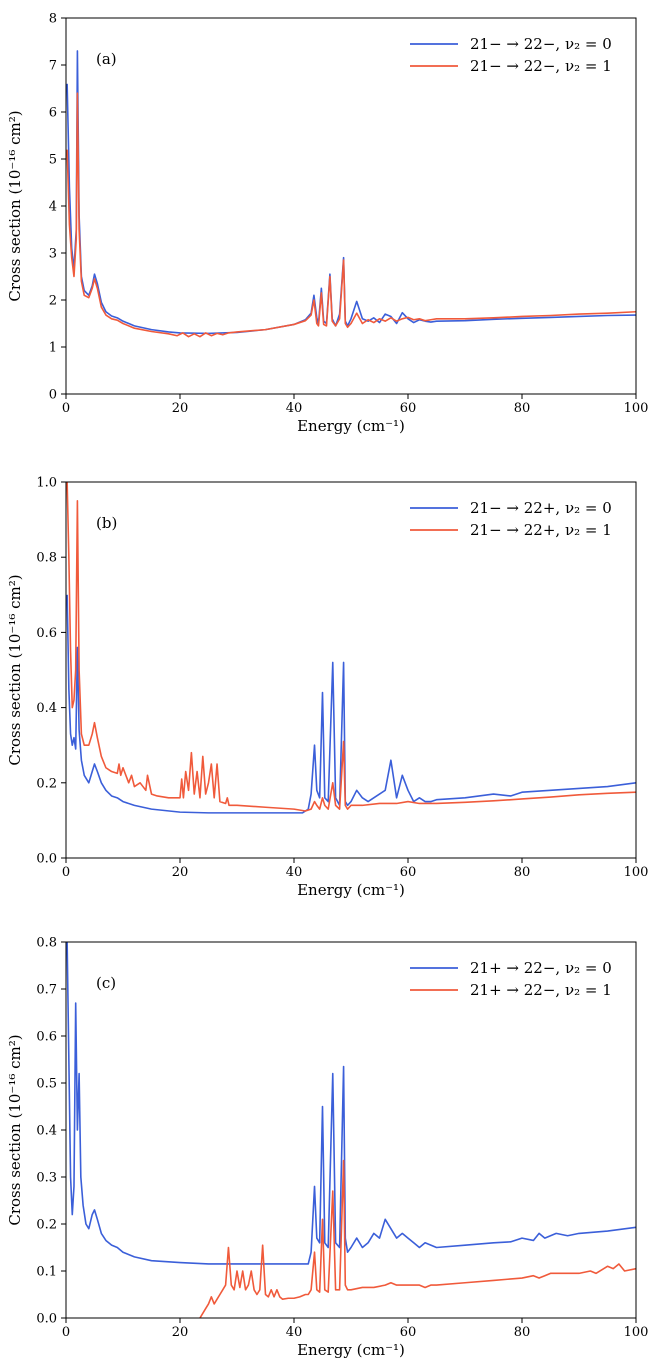  I want to click on y-tick-label: 0.1, so click(46, 1272).